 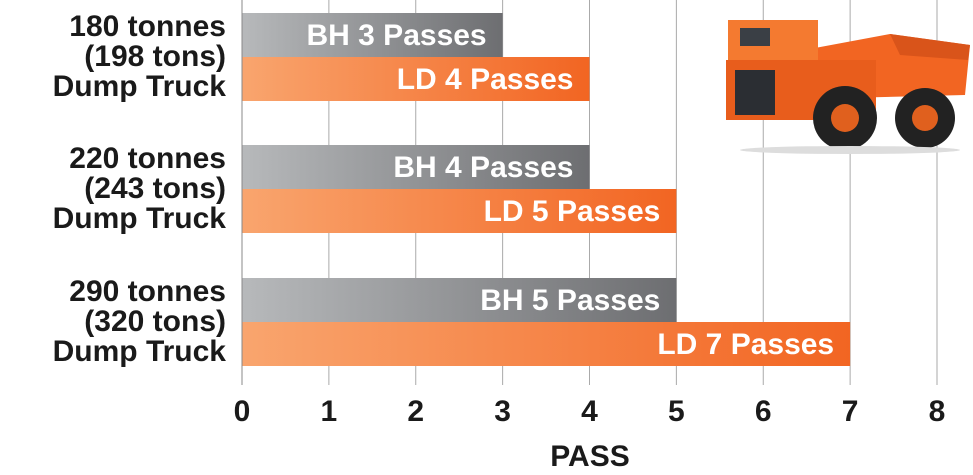 I want to click on y-tick-label: (198 tons), so click(x=155, y=56).